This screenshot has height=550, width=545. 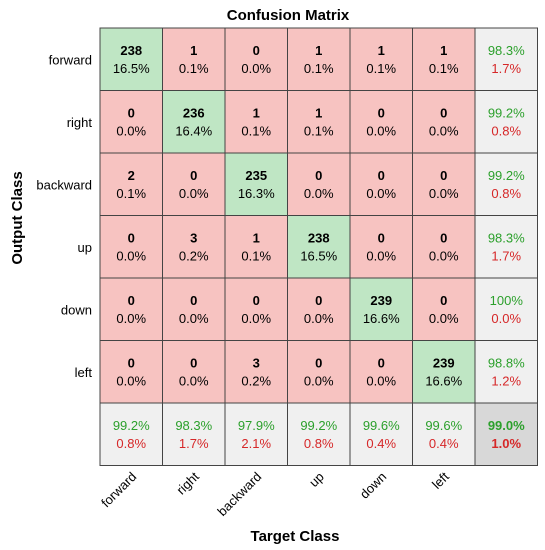 I want to click on row-label: backward, so click(x=64, y=184).